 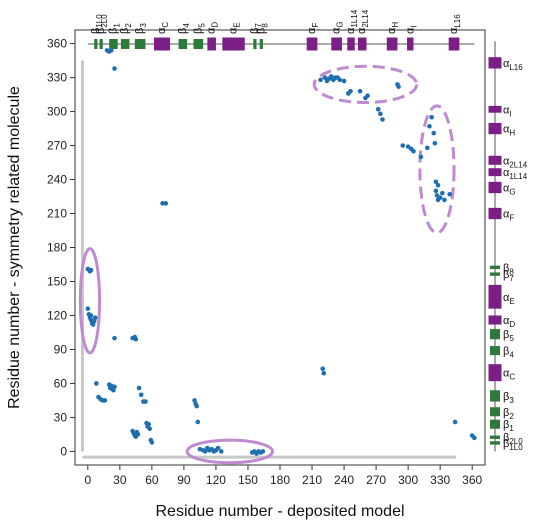 I want to click on x-tick-label: 360, so click(x=472, y=480).